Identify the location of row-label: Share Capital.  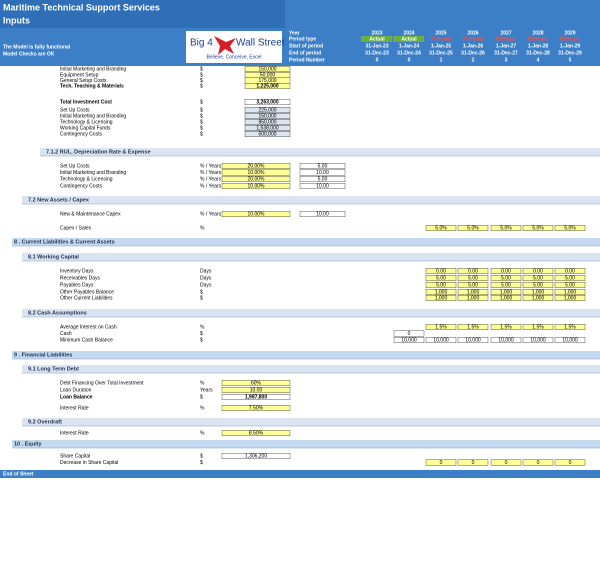
(75, 456).